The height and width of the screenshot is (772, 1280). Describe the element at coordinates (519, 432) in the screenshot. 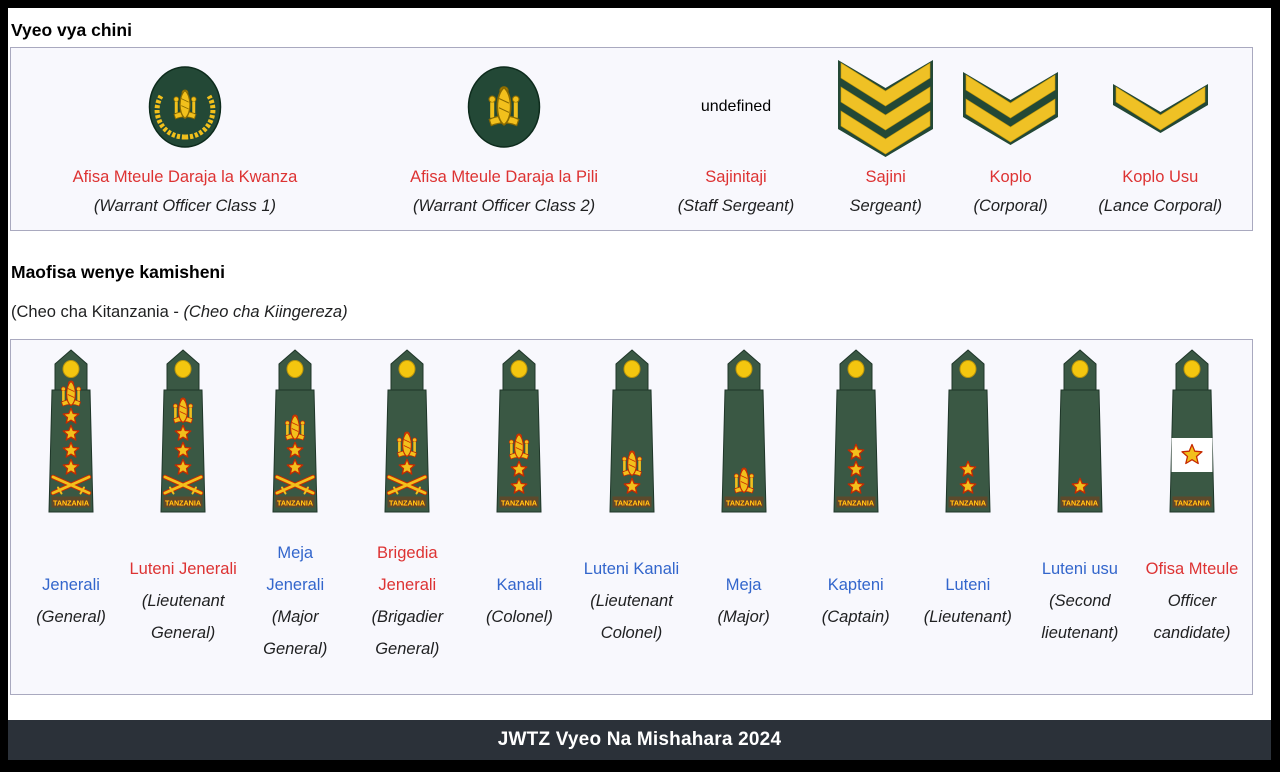

I see `epaulette-image-kanali: TANZANIA` at that location.